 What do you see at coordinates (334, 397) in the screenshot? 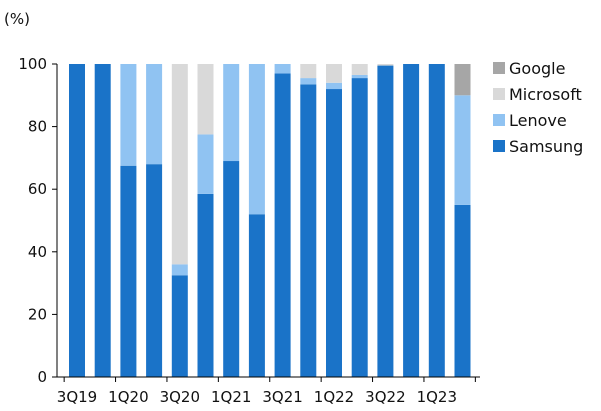
I see `x-tick-label-1q22: 1Q22` at bounding box center [334, 397].